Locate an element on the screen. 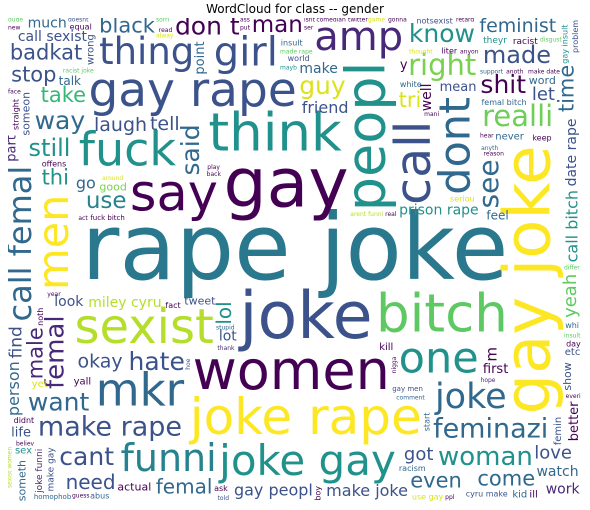 This screenshot has height=510, width=590. word-believ: believ is located at coordinates (25, 443).